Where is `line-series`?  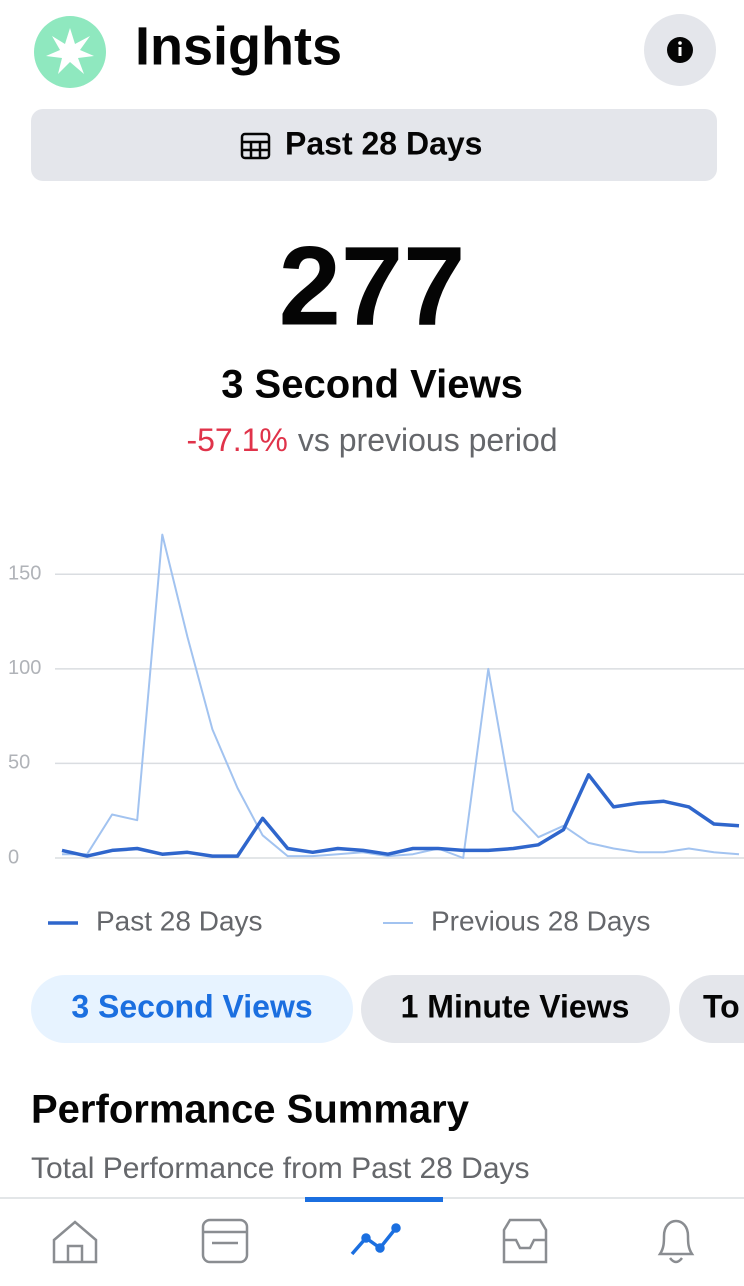
line-series is located at coordinates (400, 815).